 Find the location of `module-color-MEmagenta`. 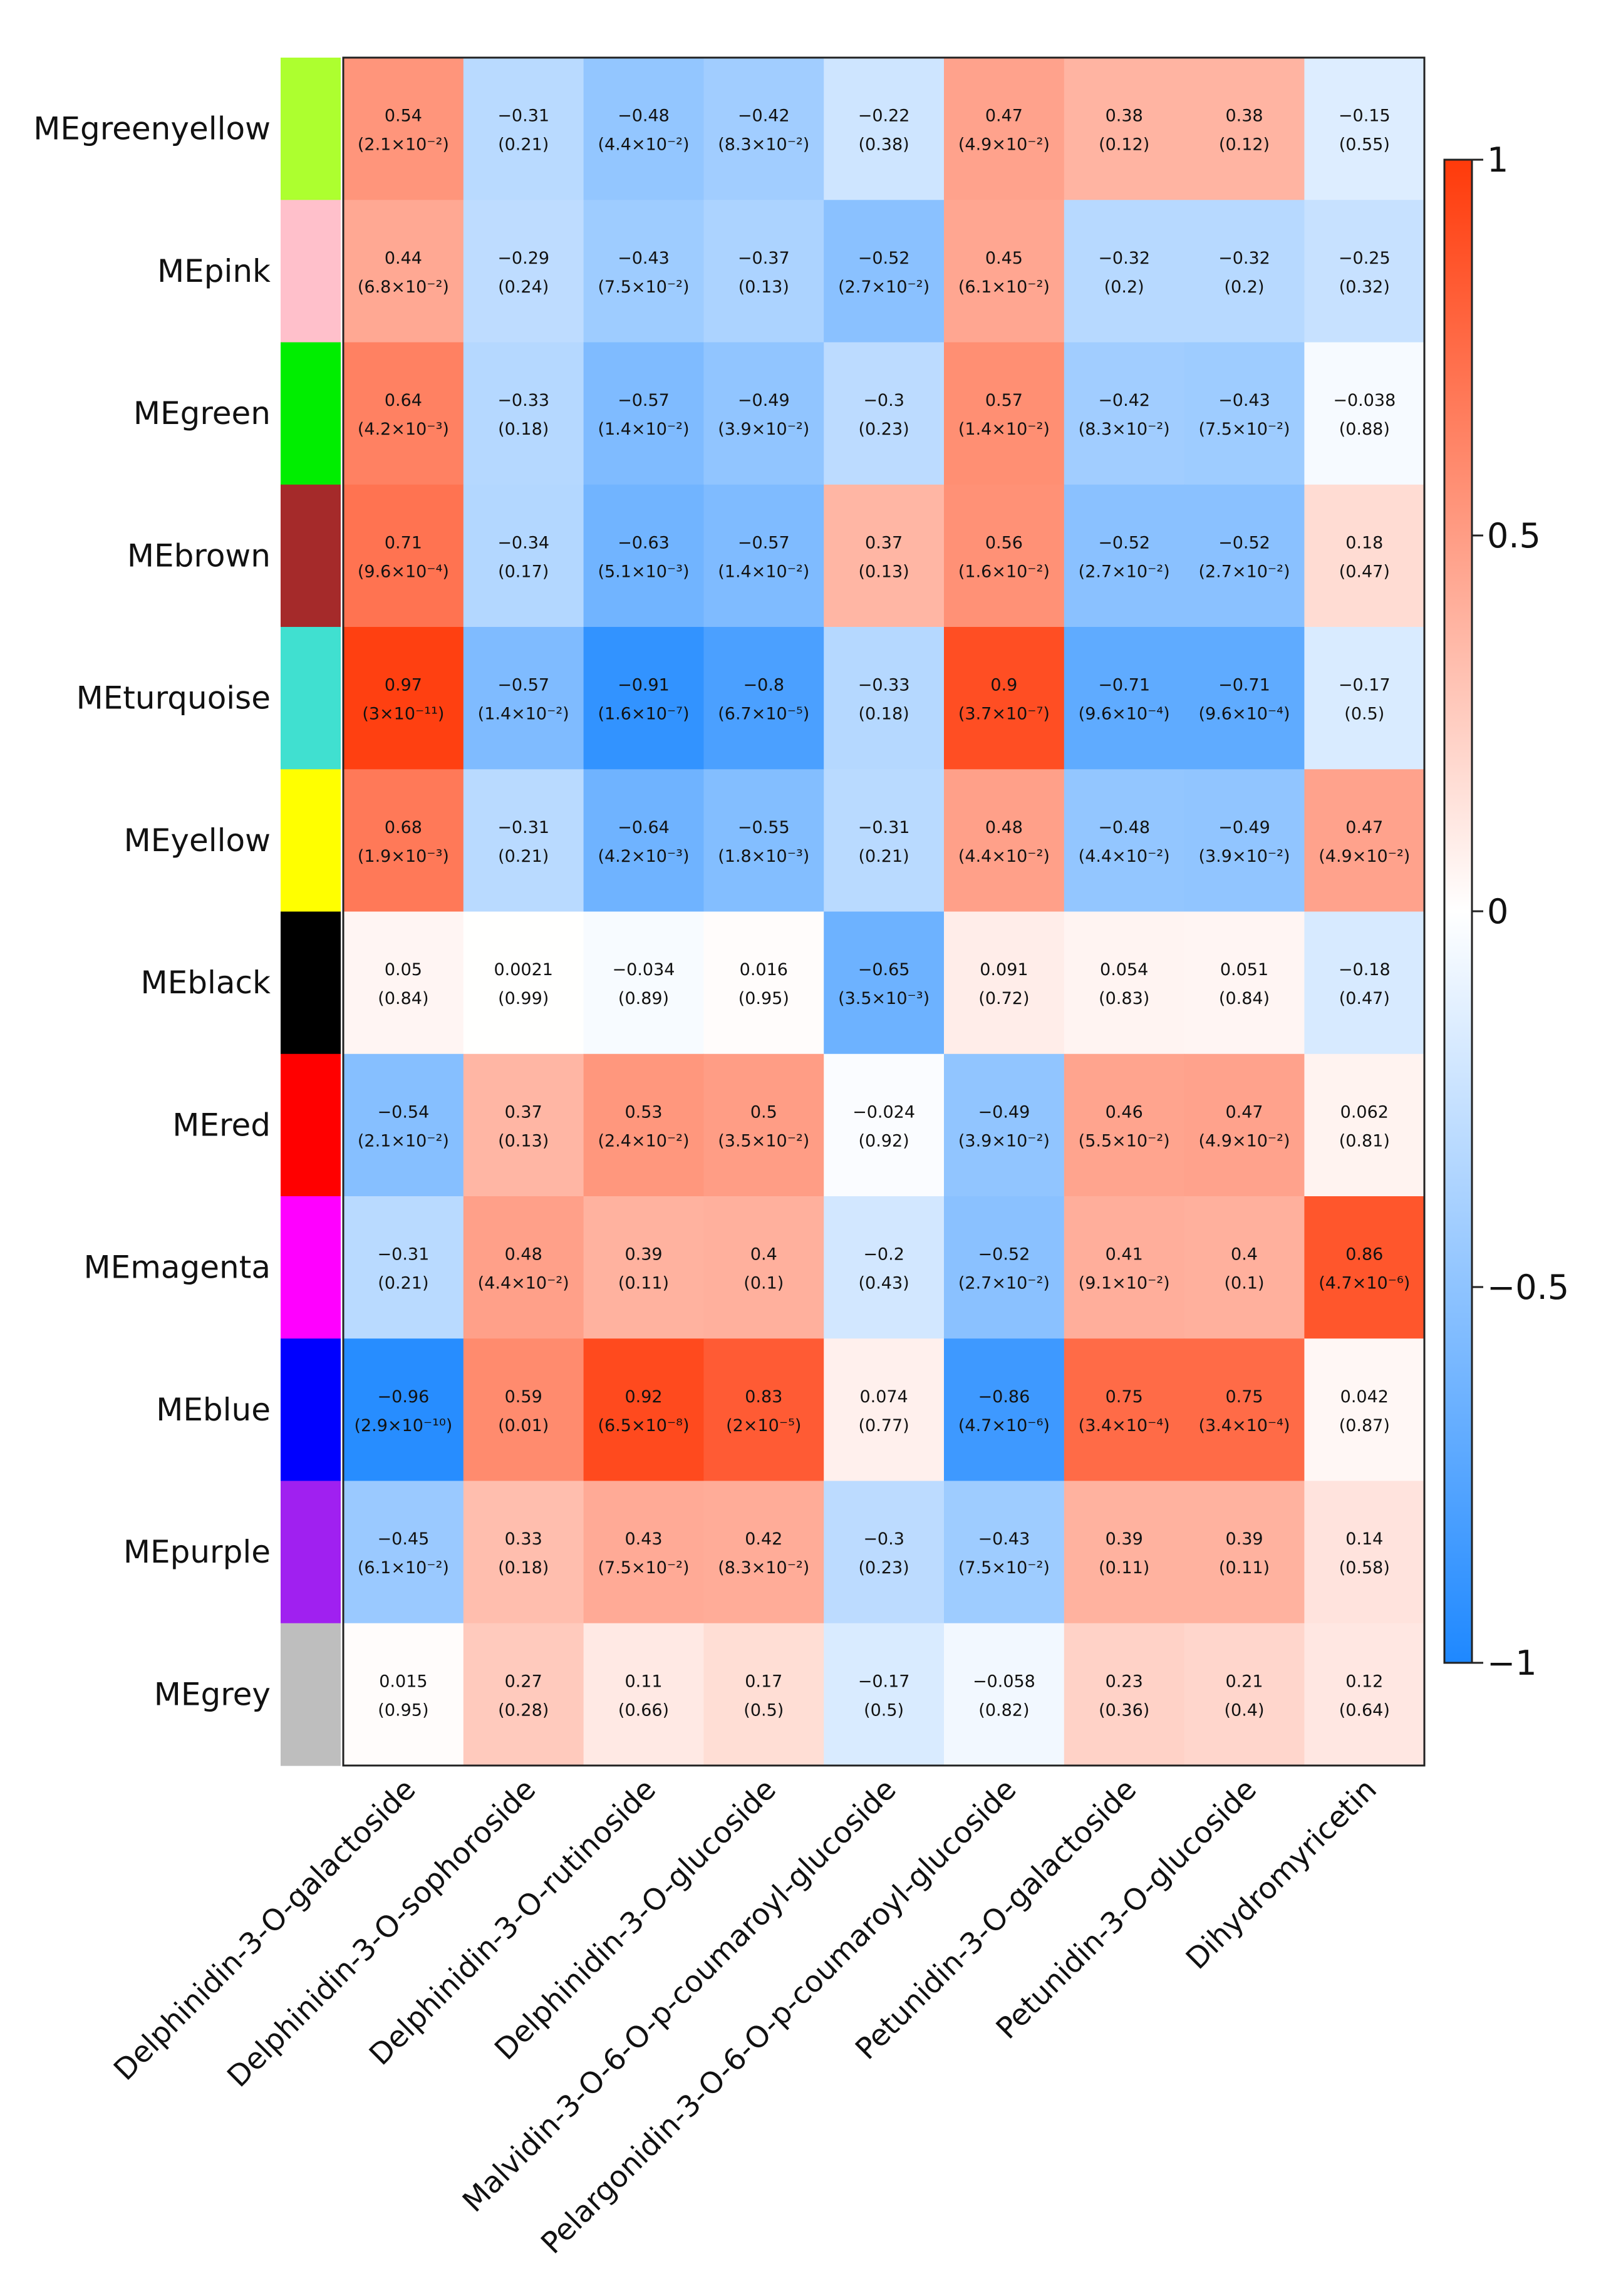

module-color-MEmagenta is located at coordinates (311, 1267).